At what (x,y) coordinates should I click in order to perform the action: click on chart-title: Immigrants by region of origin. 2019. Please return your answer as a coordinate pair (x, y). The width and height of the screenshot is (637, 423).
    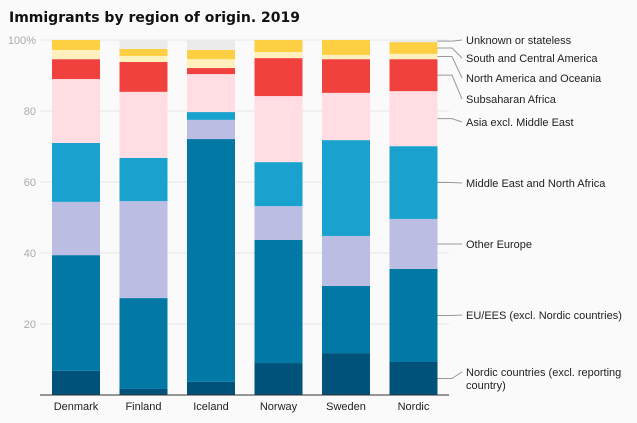
    Looking at the image, I should click on (154, 18).